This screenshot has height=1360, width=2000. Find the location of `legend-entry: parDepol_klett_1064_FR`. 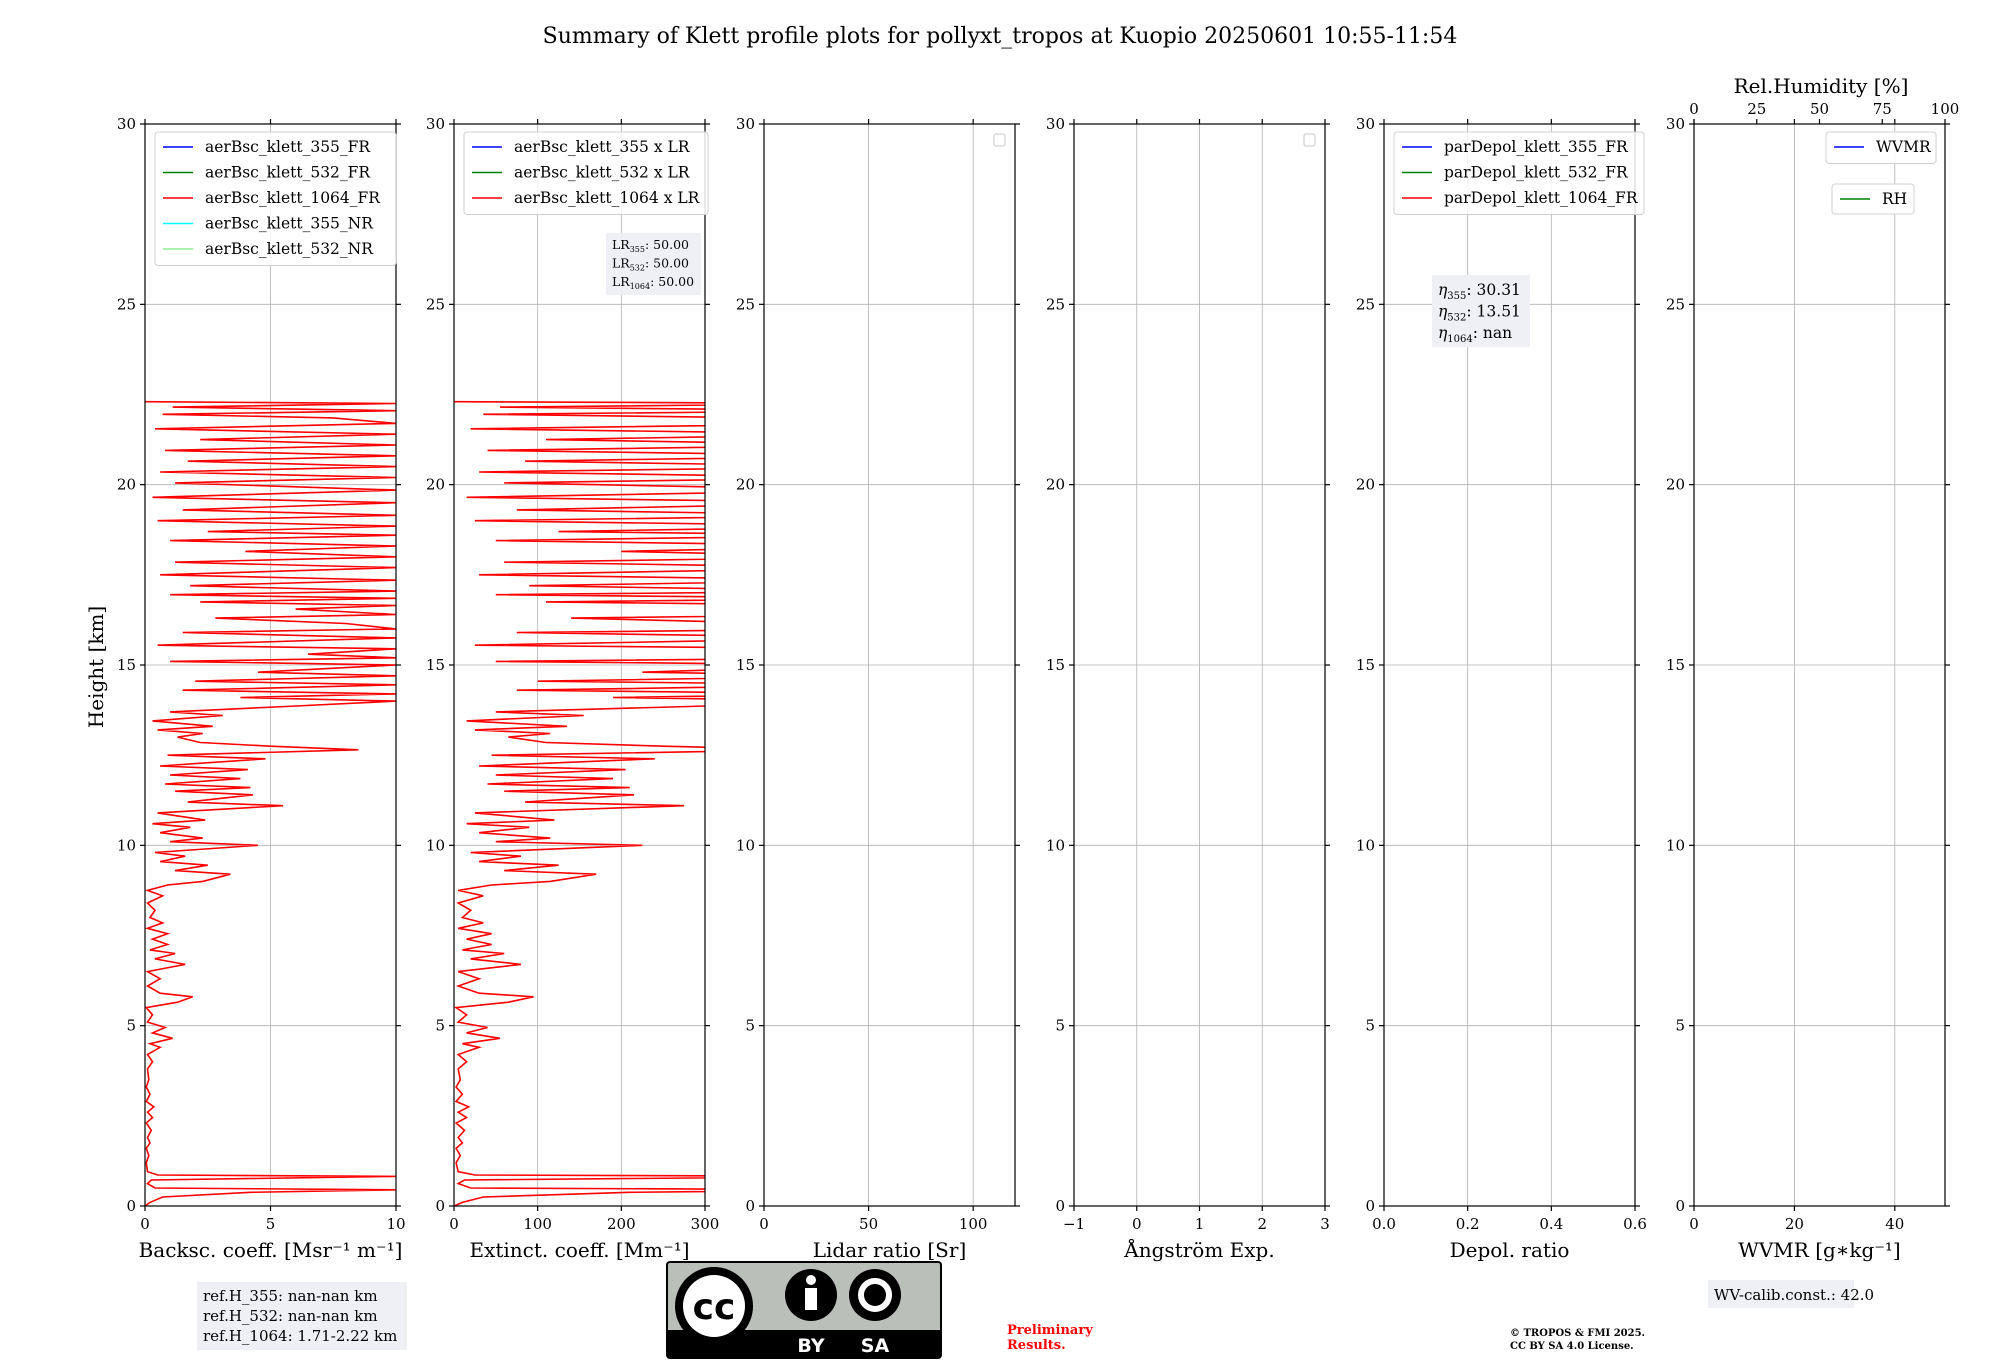

legend-entry: parDepol_klett_1064_FR is located at coordinates (1541, 198).